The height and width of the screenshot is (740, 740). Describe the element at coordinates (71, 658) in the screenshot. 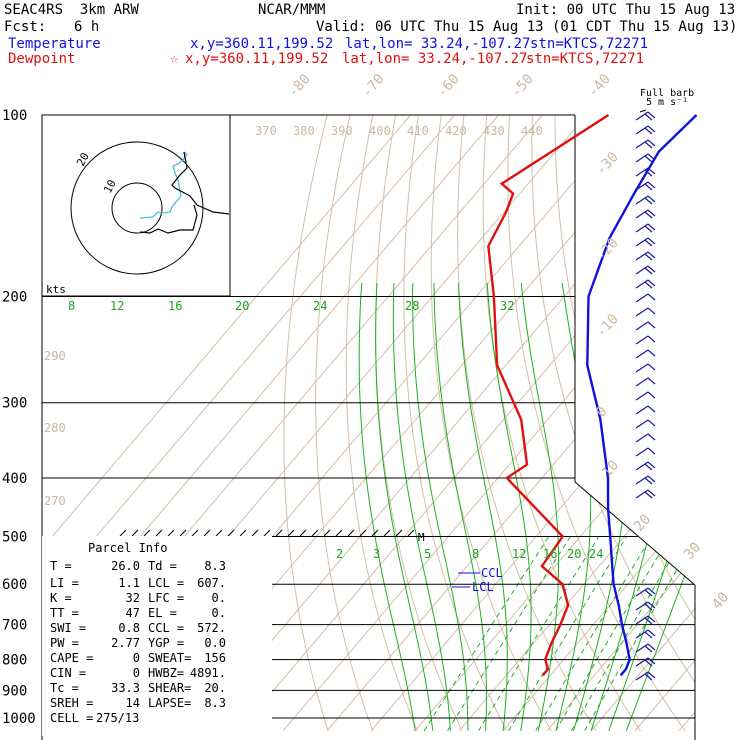

I see `parcel-label: CAPE =` at that location.